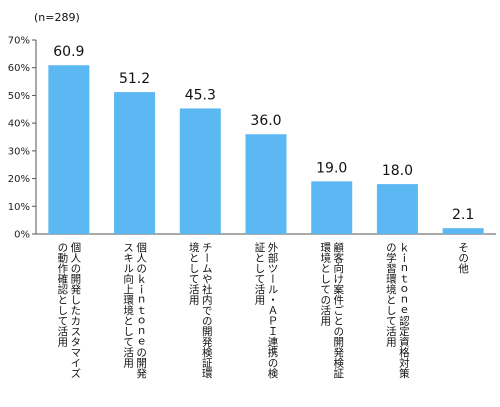 This screenshot has width=500, height=407. I want to click on sample-size-note: (n=289), so click(57, 17).